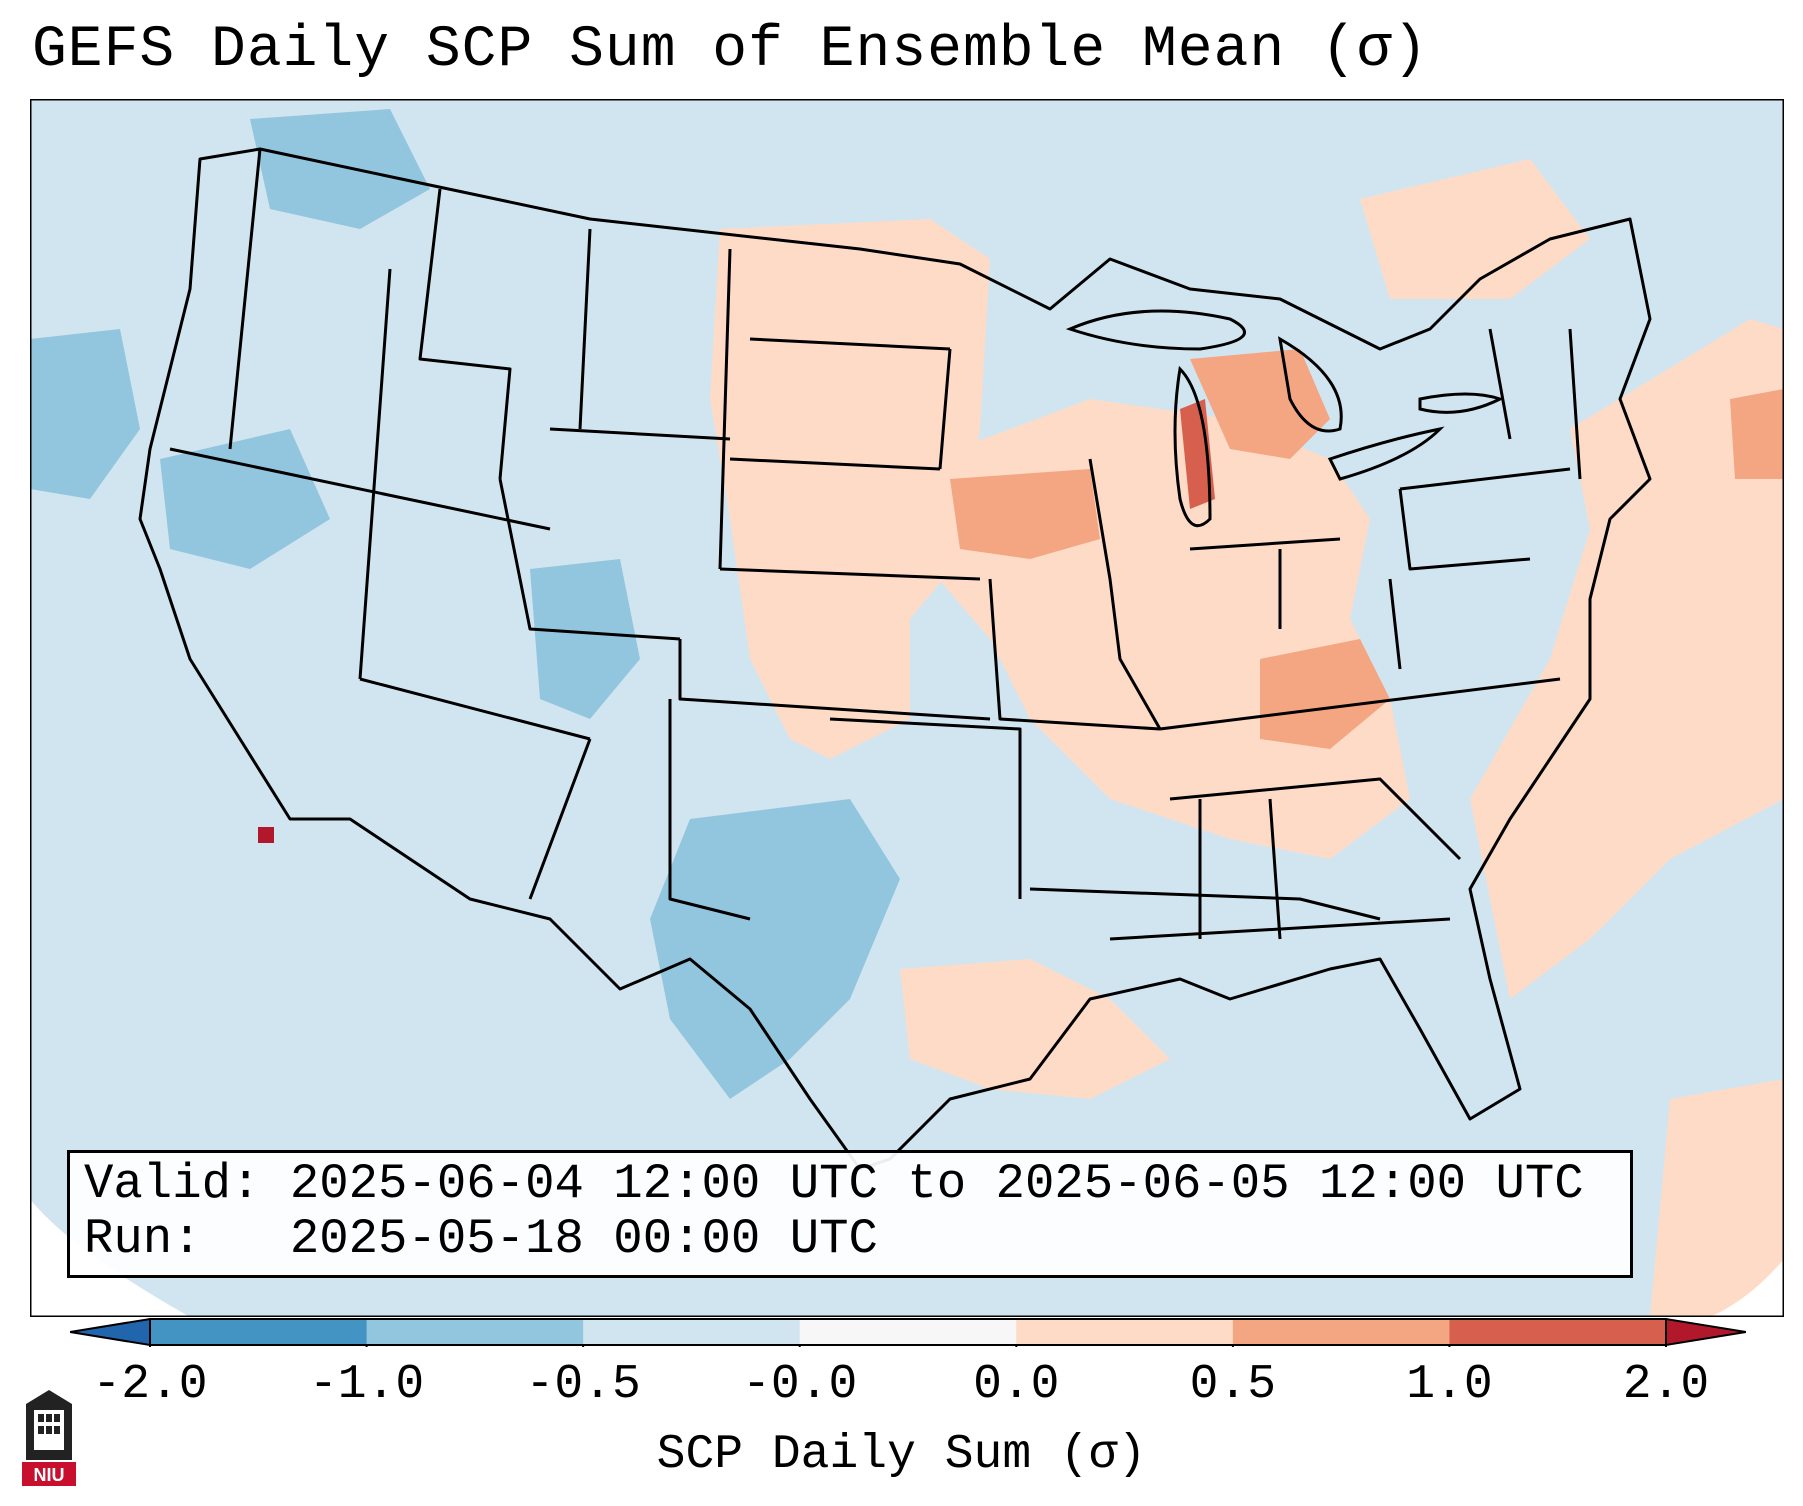 Image resolution: width=1803 pixels, height=1506 pixels. I want to click on positive-anomaly-gulf, so click(1035, 1029).